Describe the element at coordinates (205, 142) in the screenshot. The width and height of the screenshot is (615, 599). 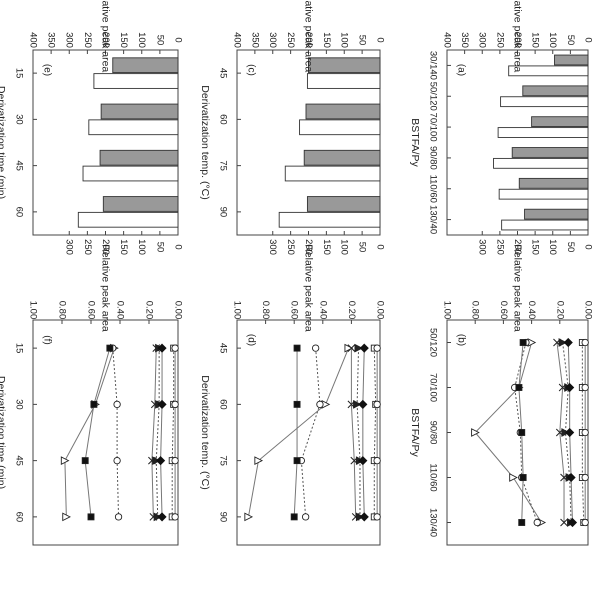
I see `category-axis-title: Derivatization temp. (°C)` at that location.